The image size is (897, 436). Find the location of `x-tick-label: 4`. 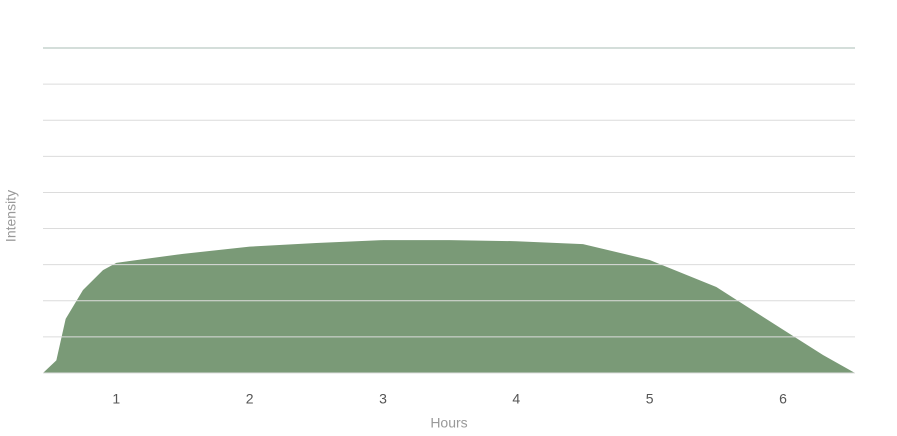

x-tick-label: 4 is located at coordinates (516, 399).